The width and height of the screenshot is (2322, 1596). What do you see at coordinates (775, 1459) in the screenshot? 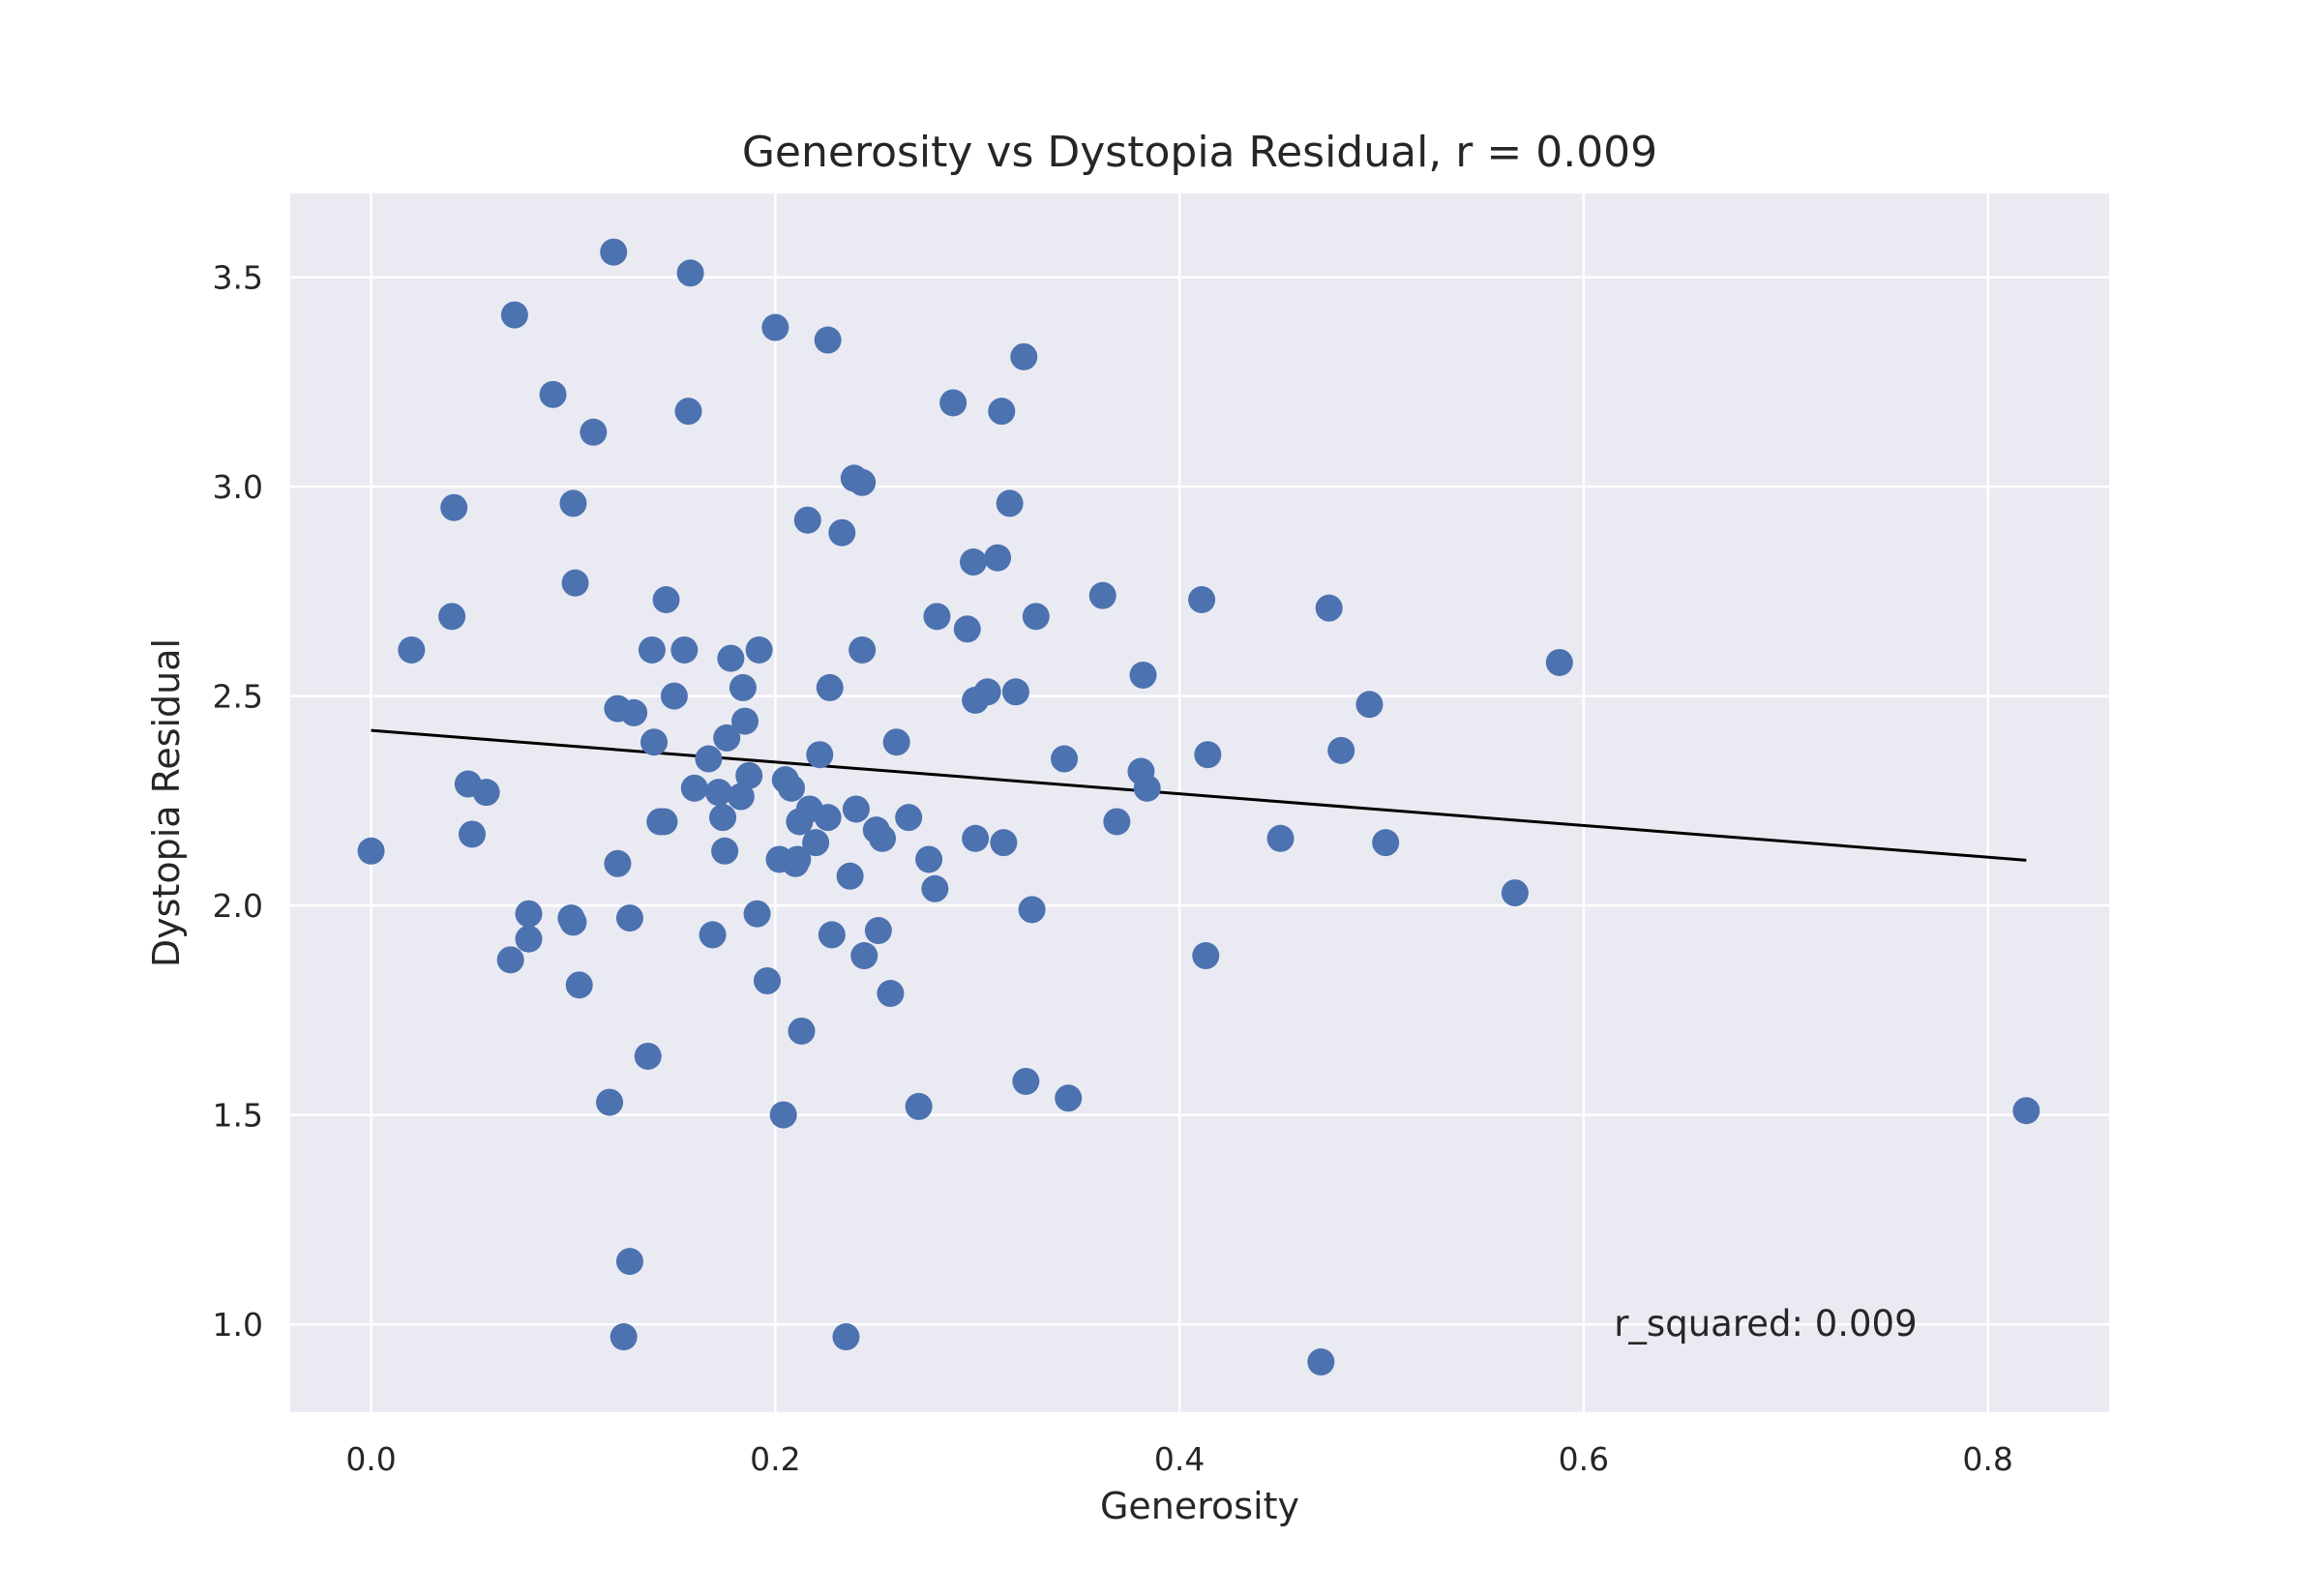
I see `x-tick-label: 0.2` at bounding box center [775, 1459].